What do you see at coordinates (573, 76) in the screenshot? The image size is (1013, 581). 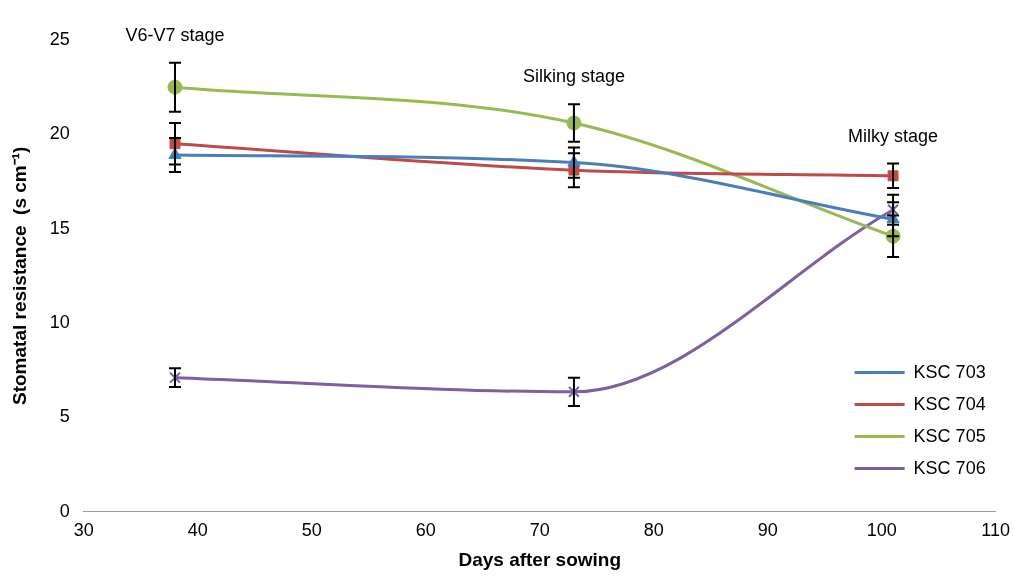 I see `annotation: Silking stage` at bounding box center [573, 76].